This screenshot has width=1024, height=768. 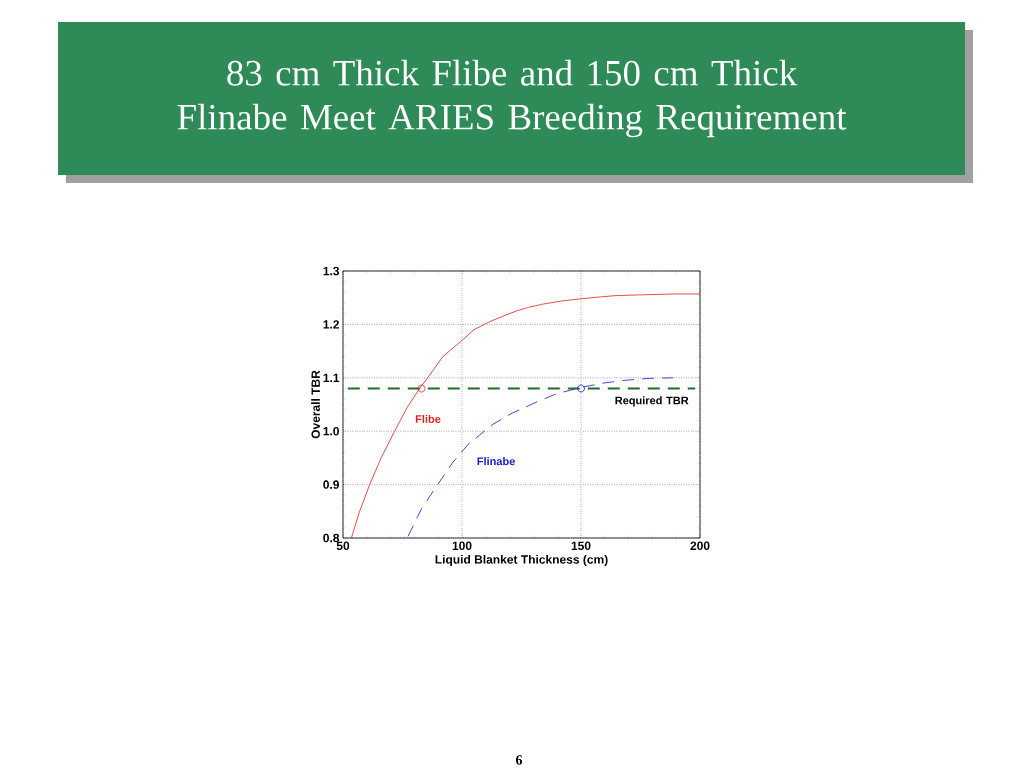 I want to click on y-tick-label: 1.2, so click(x=331, y=324).